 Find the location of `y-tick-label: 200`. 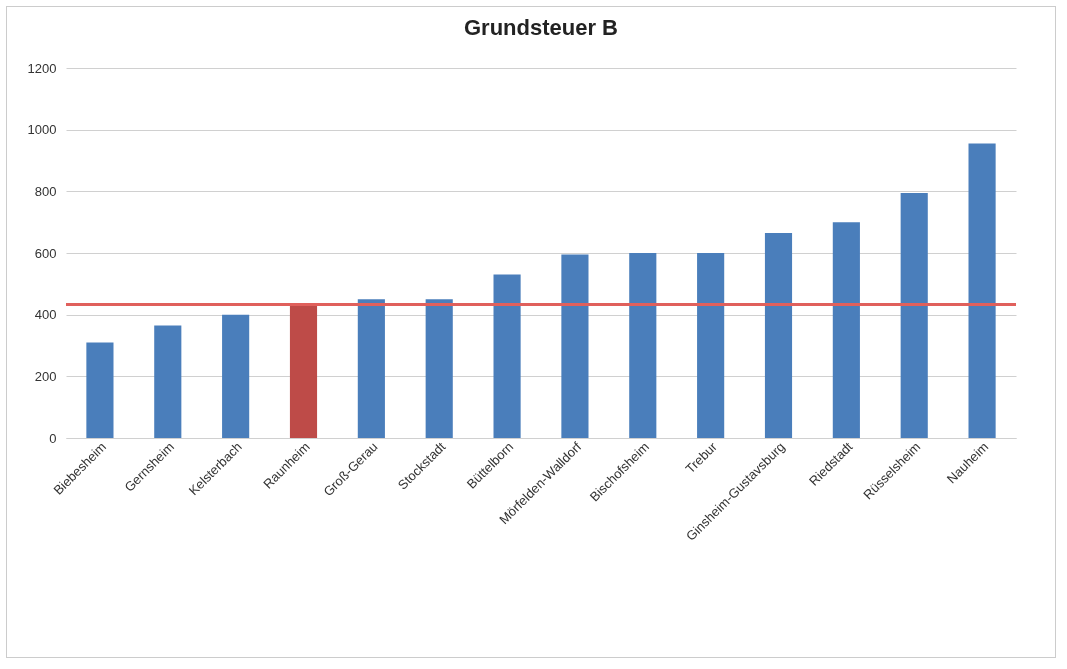

y-tick-label: 200 is located at coordinates (45, 376).